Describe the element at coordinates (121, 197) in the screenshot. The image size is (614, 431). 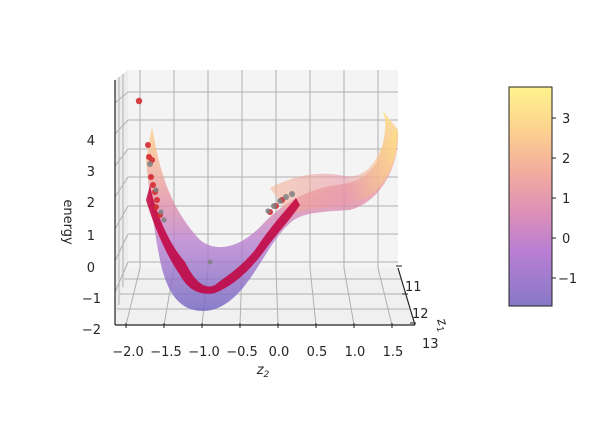
I see `left-pane` at that location.